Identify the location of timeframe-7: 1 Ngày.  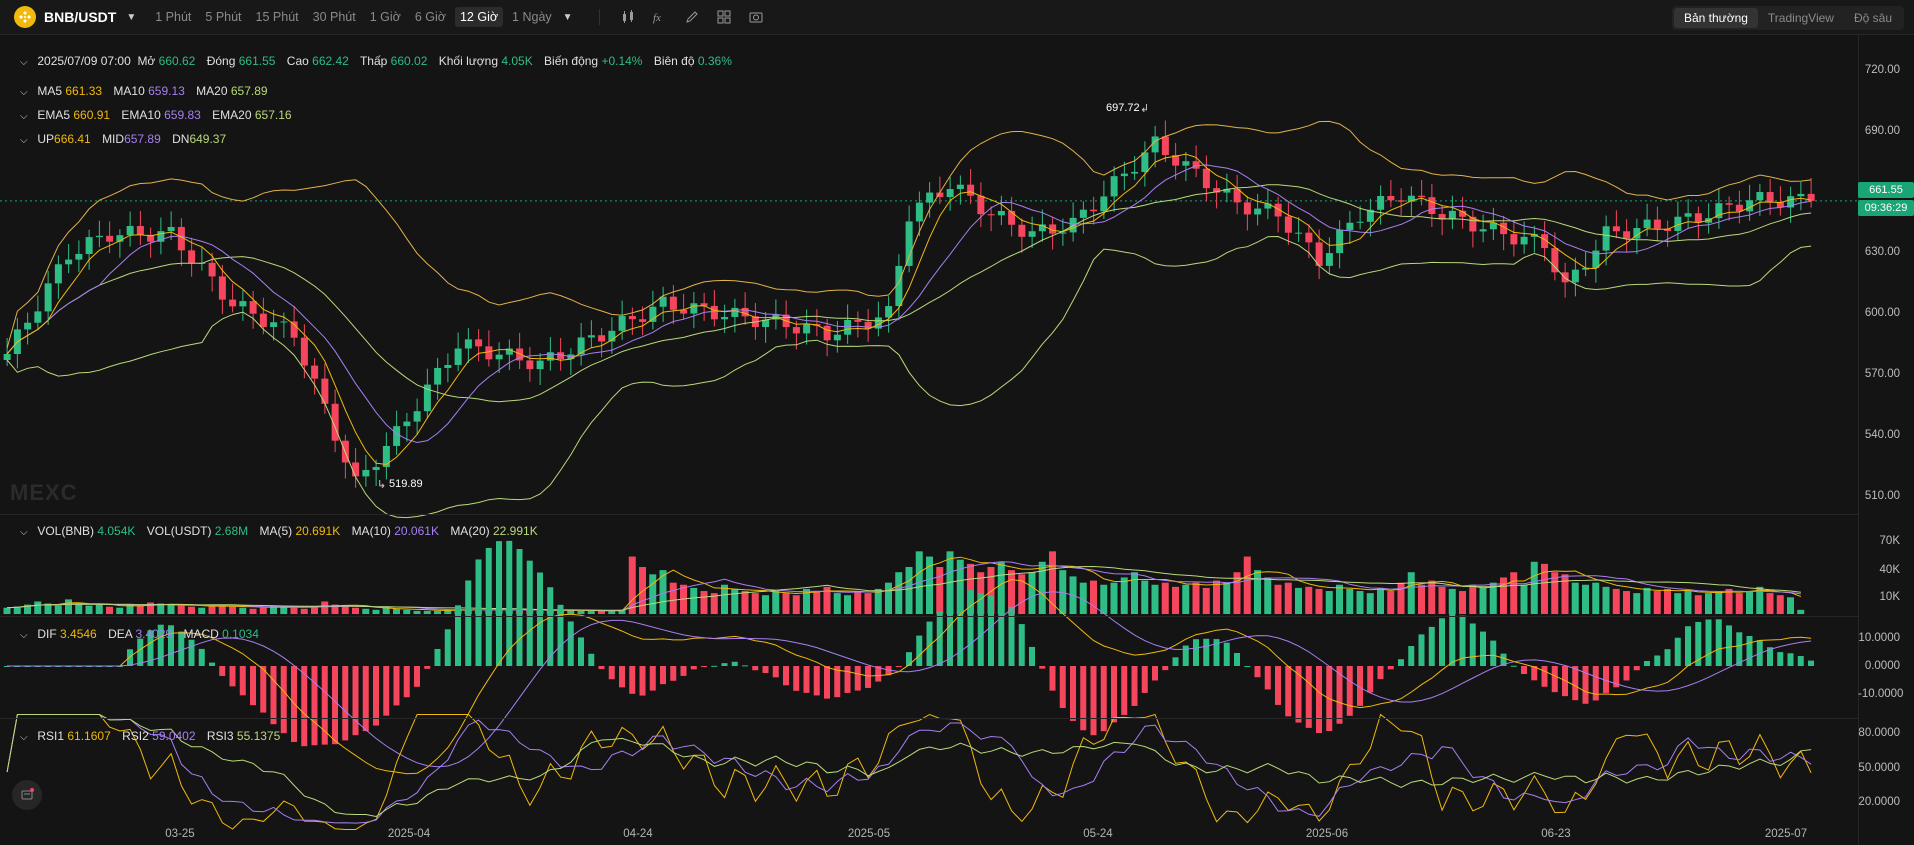
(532, 17).